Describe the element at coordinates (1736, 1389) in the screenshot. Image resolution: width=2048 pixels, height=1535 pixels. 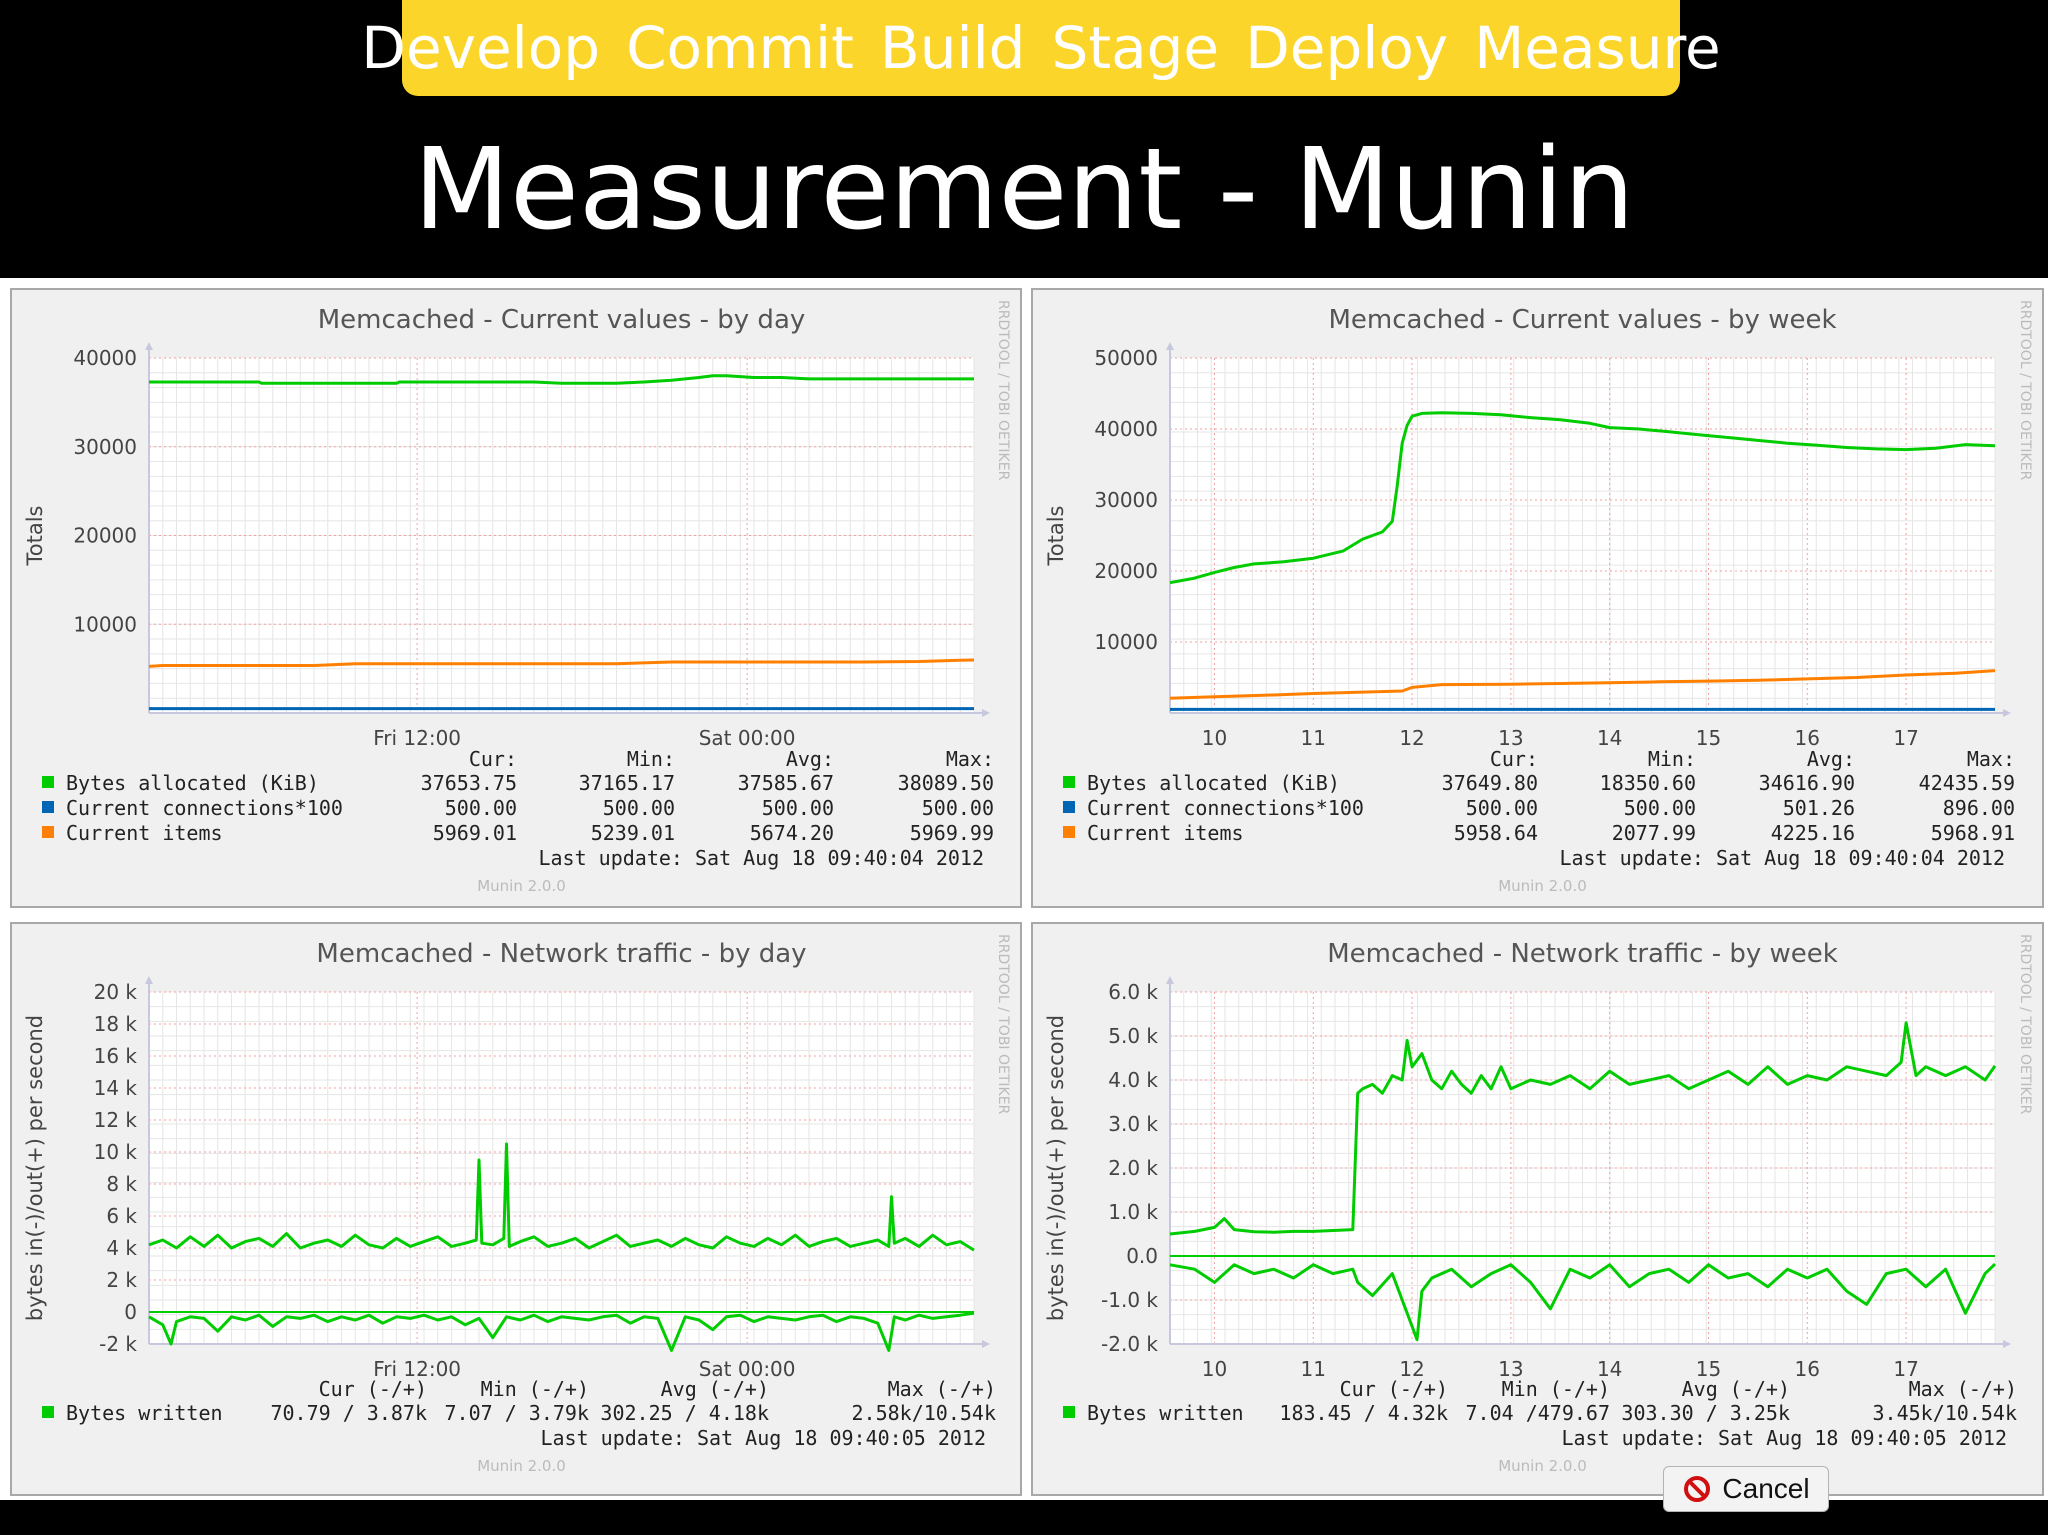
I see `legend-header: Avg (-/+)` at that location.